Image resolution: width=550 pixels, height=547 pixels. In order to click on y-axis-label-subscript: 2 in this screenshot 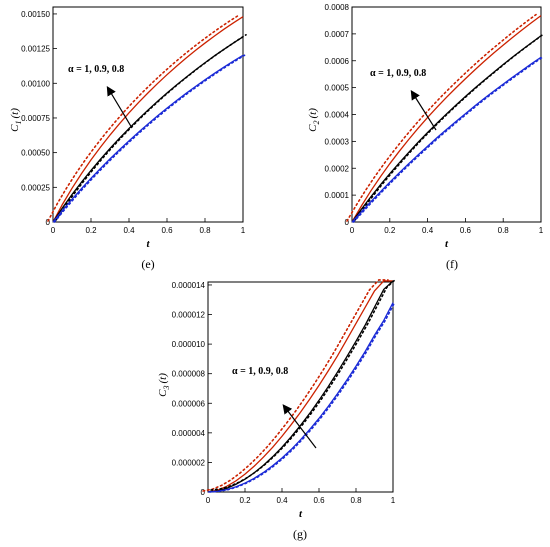, I will do `click(316, 123)`.